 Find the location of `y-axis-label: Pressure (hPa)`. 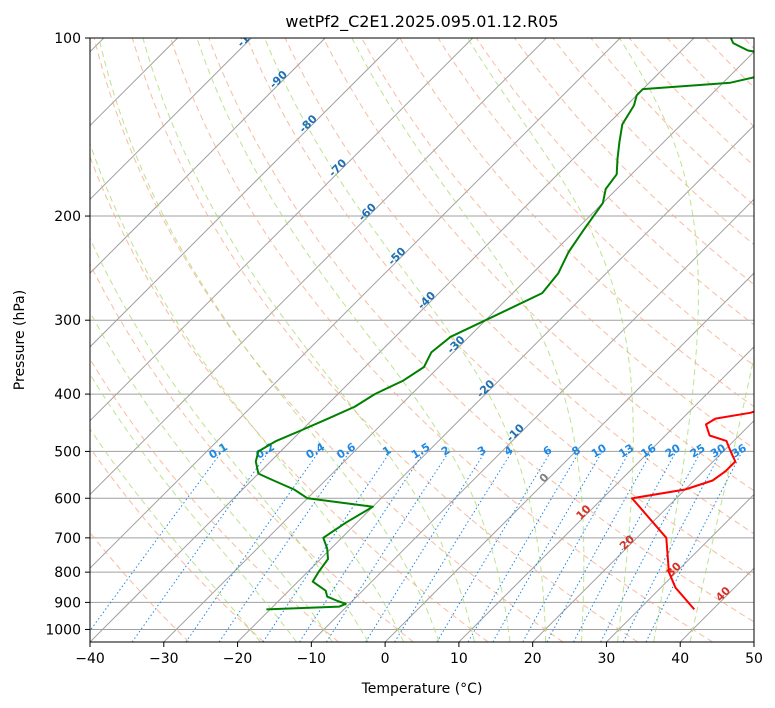

y-axis-label: Pressure (hPa) is located at coordinates (20, 340).